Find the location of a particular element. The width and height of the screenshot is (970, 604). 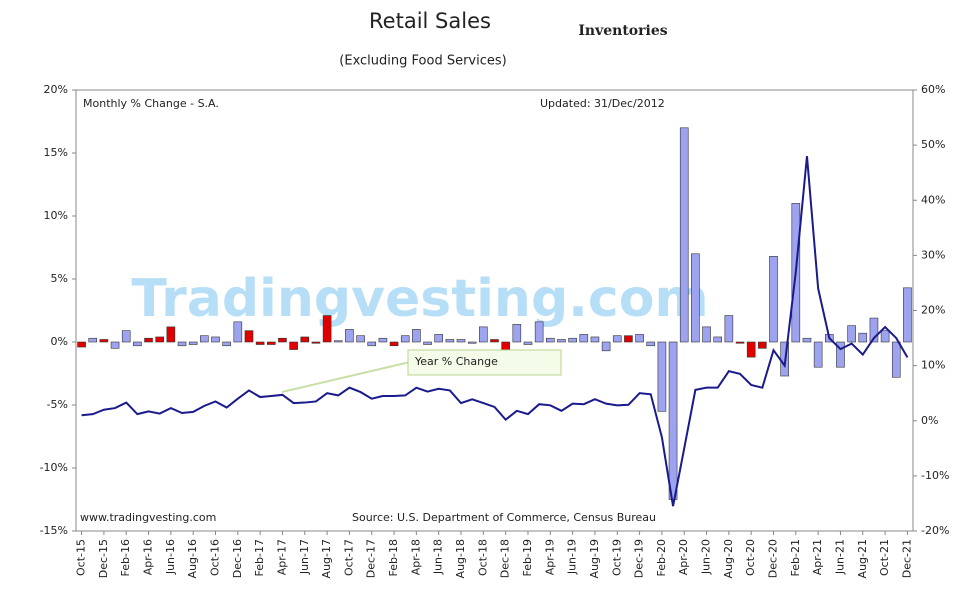

chart-title: Retail Sales is located at coordinates (430, 21).